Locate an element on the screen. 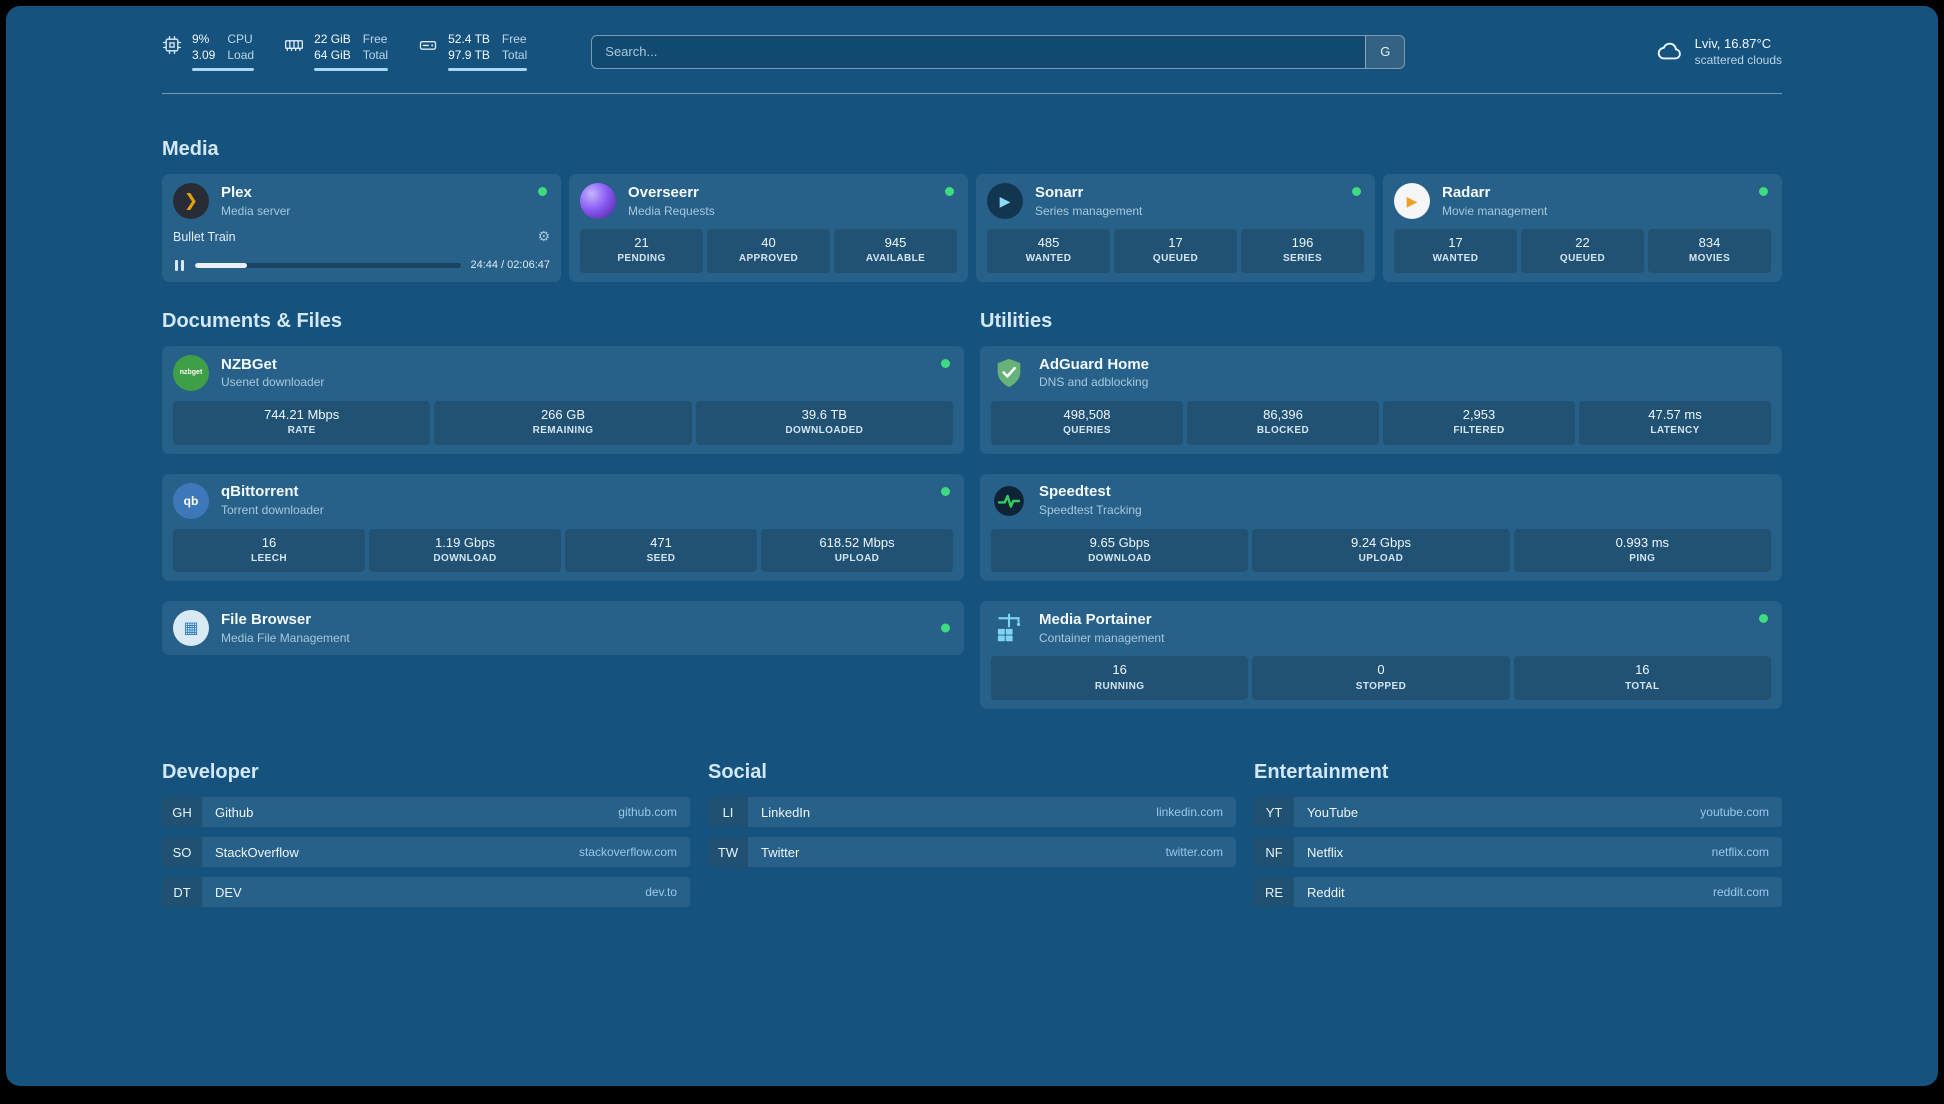  service-name: Speedtest is located at coordinates (1075, 492).